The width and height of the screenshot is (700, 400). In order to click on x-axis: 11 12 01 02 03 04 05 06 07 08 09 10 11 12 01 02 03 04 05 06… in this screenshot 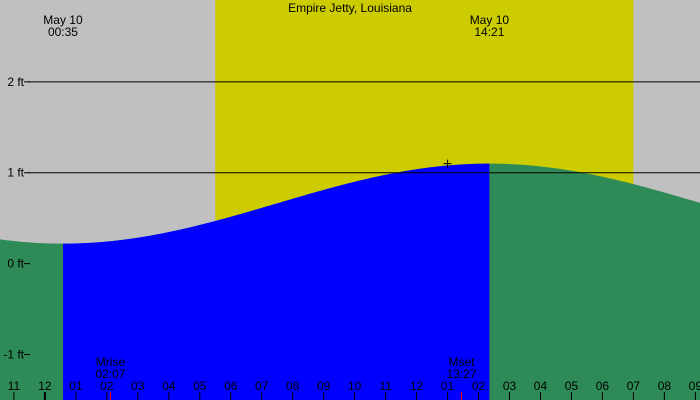, I will do `click(354, 389)`.